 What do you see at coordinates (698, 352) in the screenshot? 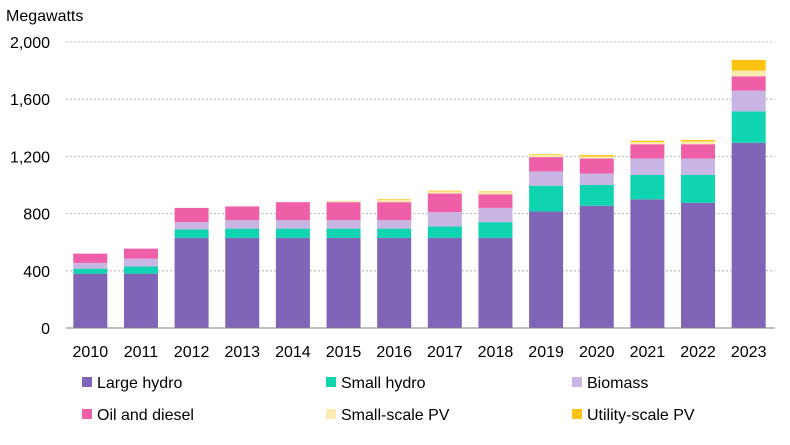
I see `x-tick-label: 2022` at bounding box center [698, 352].